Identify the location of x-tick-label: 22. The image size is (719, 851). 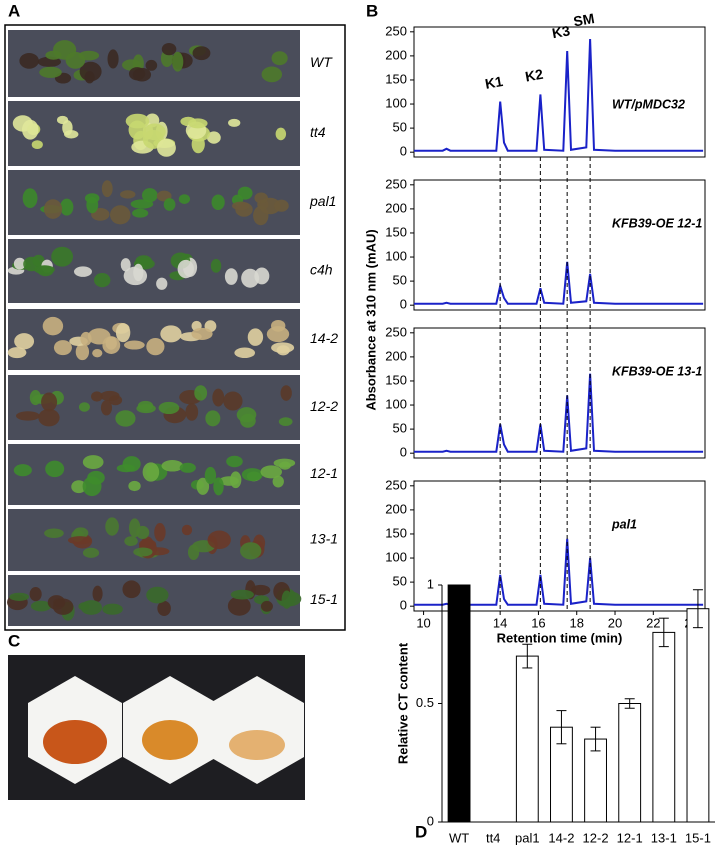
(653, 622).